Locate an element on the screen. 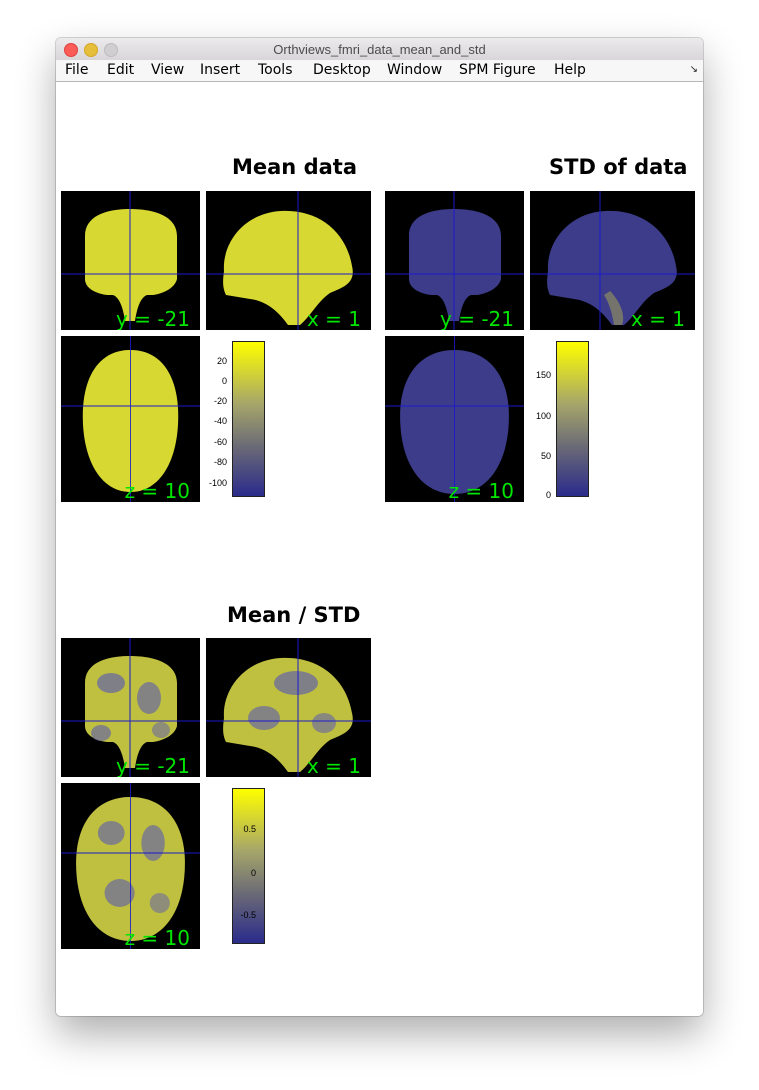 The width and height of the screenshot is (759, 1090). ratio-axial-view: z = 10 is located at coordinates (130, 866).